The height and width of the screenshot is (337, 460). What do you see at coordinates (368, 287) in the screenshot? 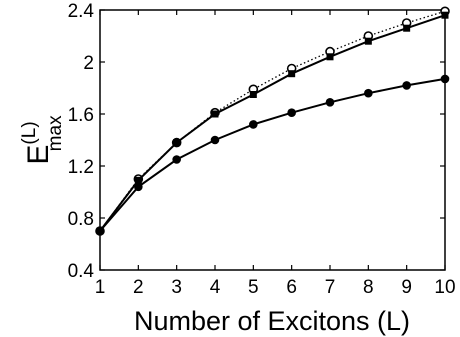
I see `x-tick-label: 8` at bounding box center [368, 287].